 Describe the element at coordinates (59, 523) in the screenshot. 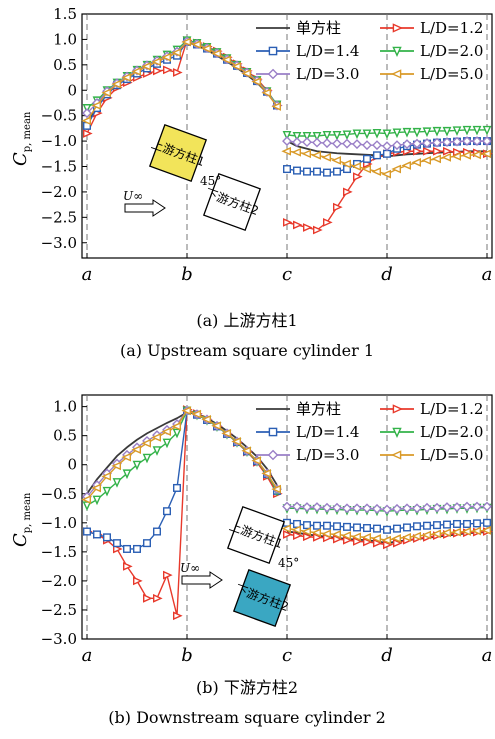

I see `y-tick-label: −1.0` at that location.